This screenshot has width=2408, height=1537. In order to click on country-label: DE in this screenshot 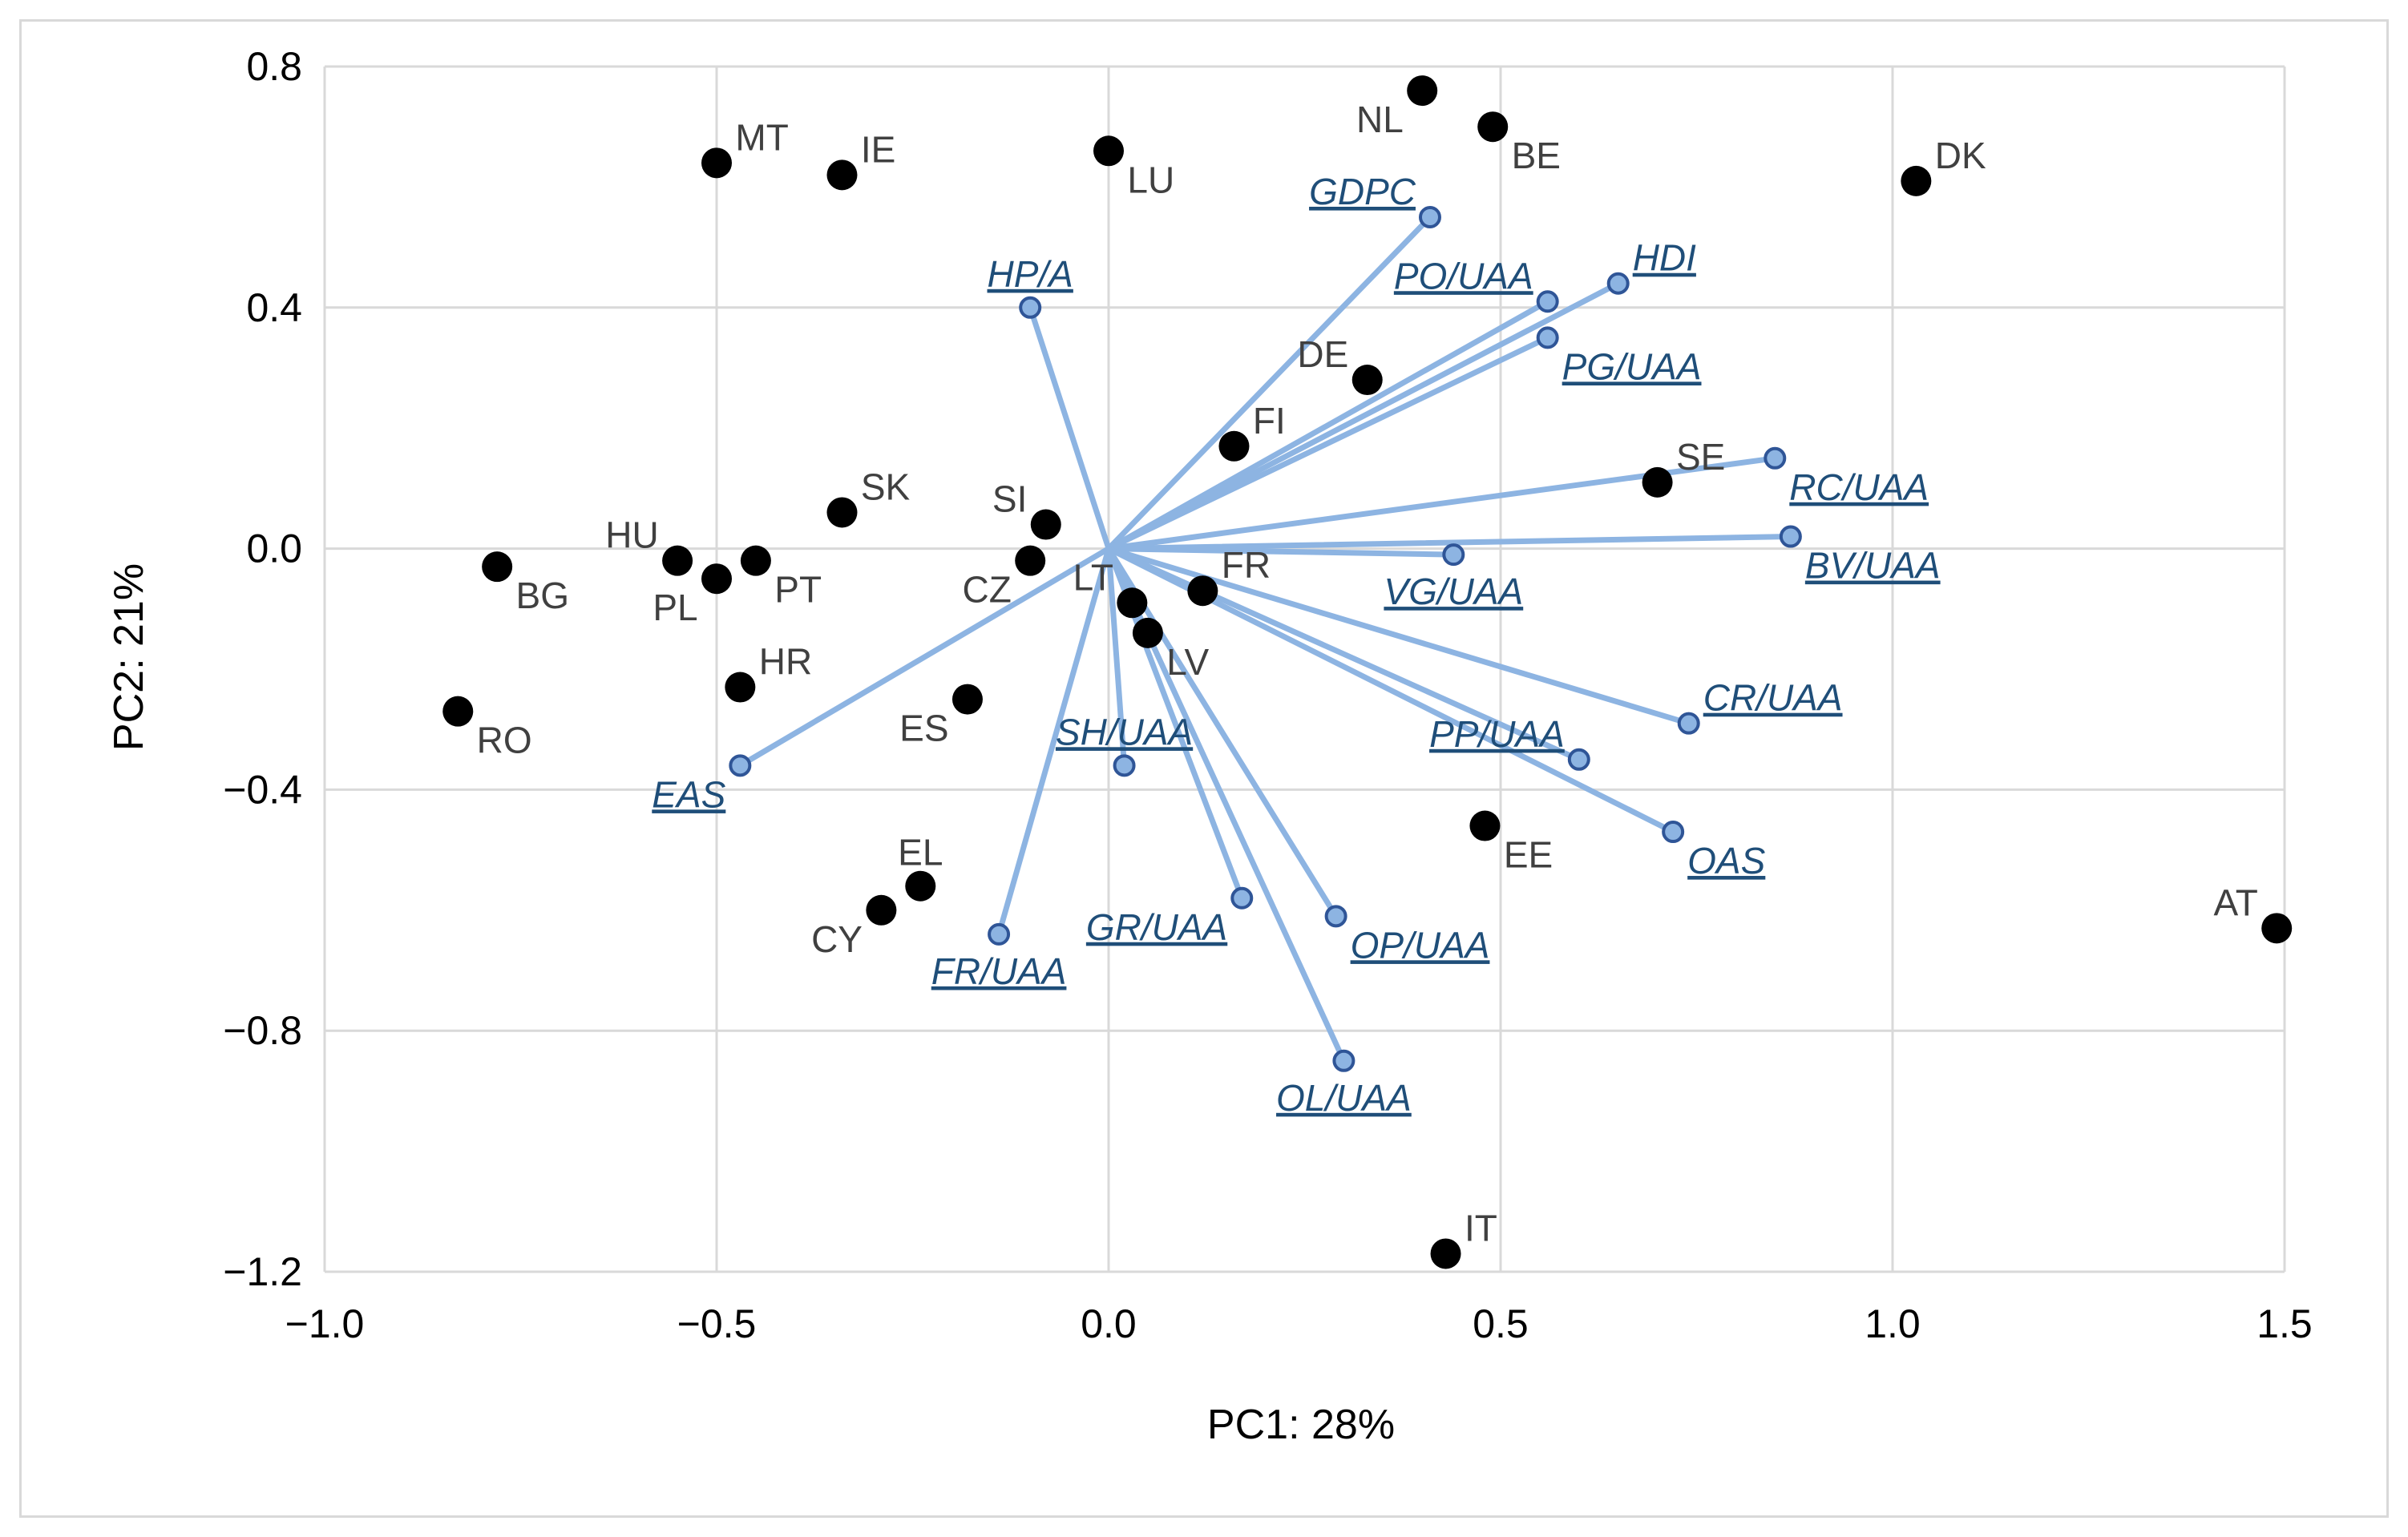, I will do `click(1322, 354)`.